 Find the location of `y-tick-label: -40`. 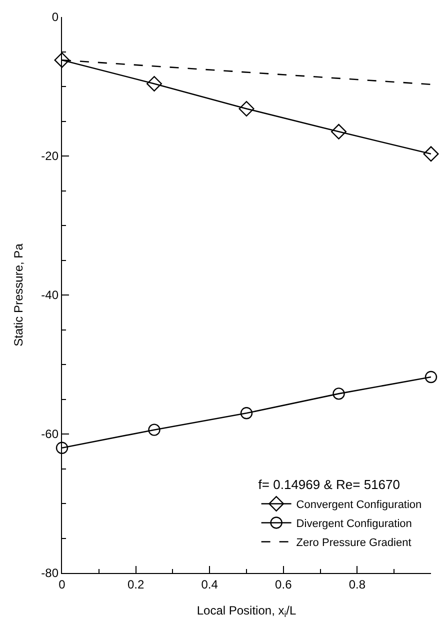

y-tick-label: -40 is located at coordinates (50, 295).